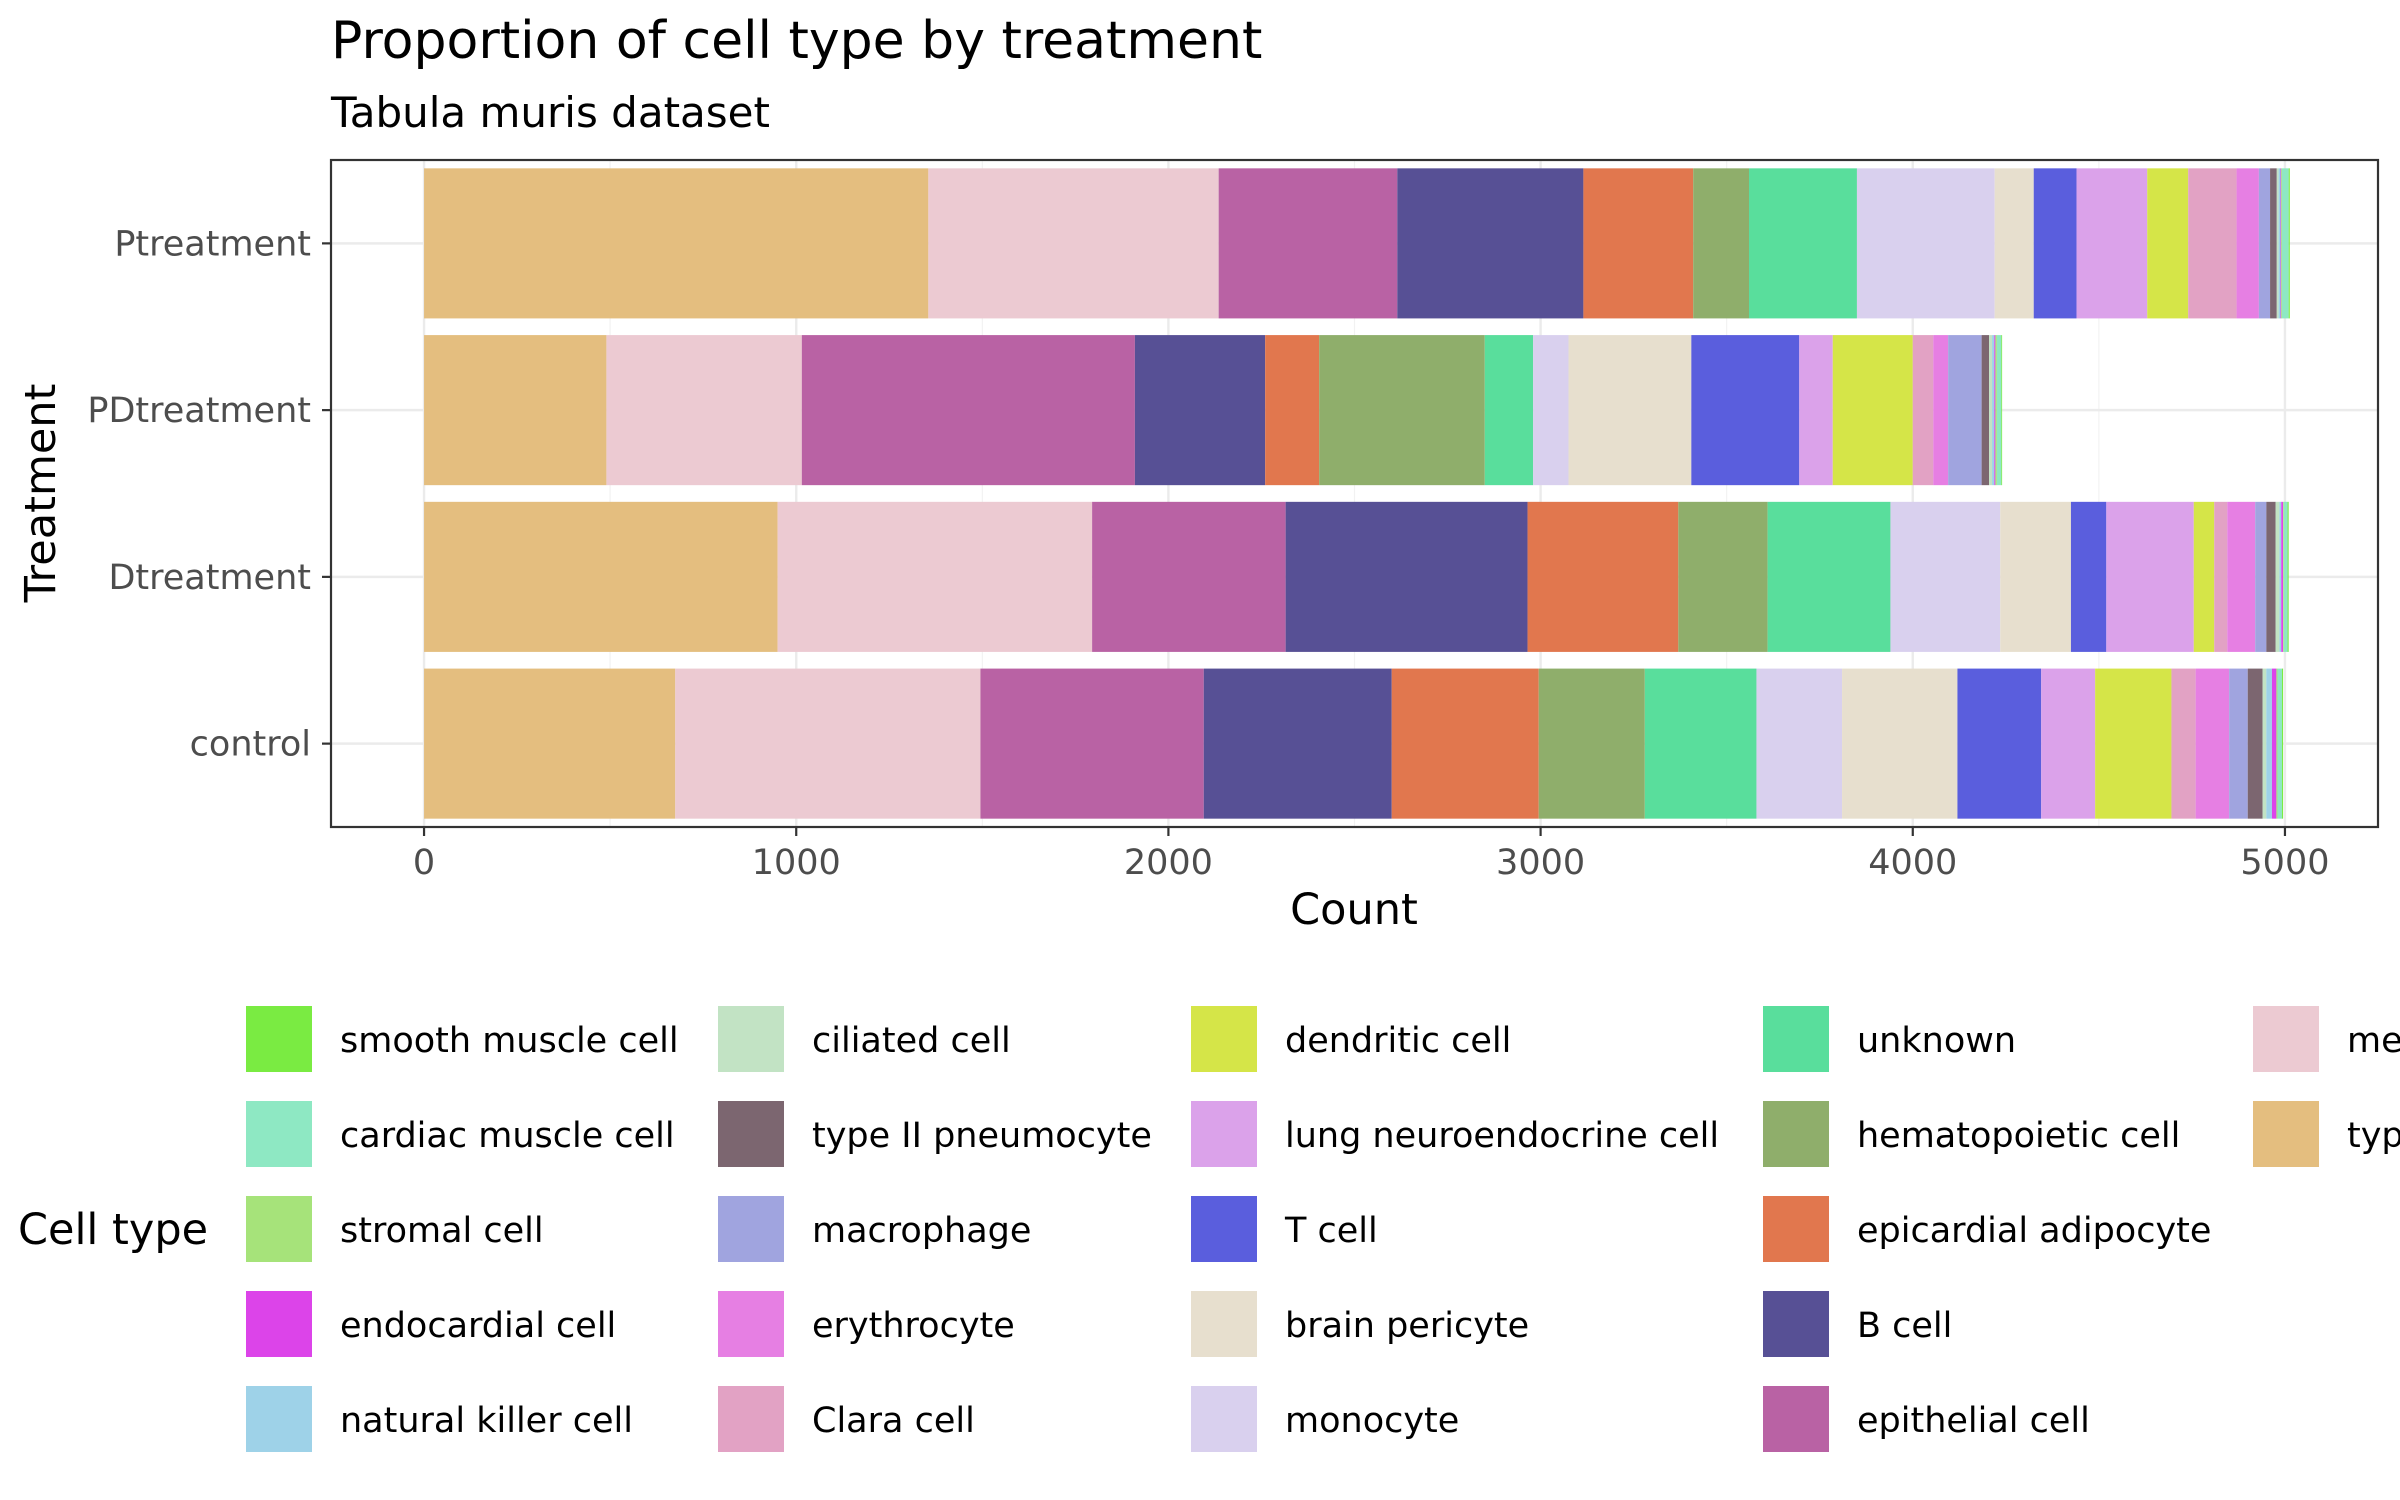 The height and width of the screenshot is (1500, 2400). Describe the element at coordinates (1308, 243) in the screenshot. I see `bar-ptreatment-epithelial-cell` at that location.